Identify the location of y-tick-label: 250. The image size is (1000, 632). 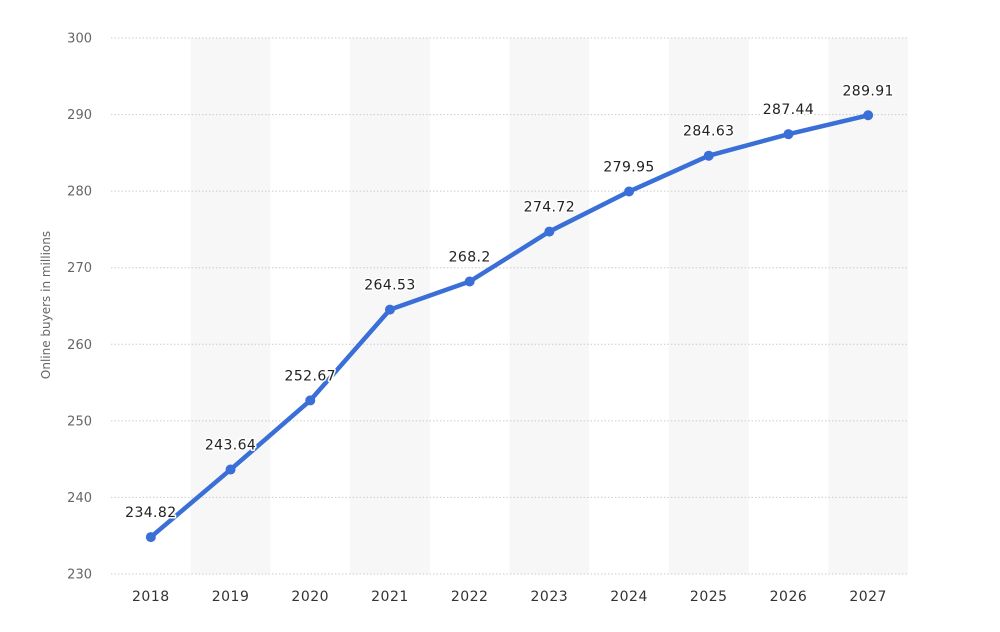
(79, 421).